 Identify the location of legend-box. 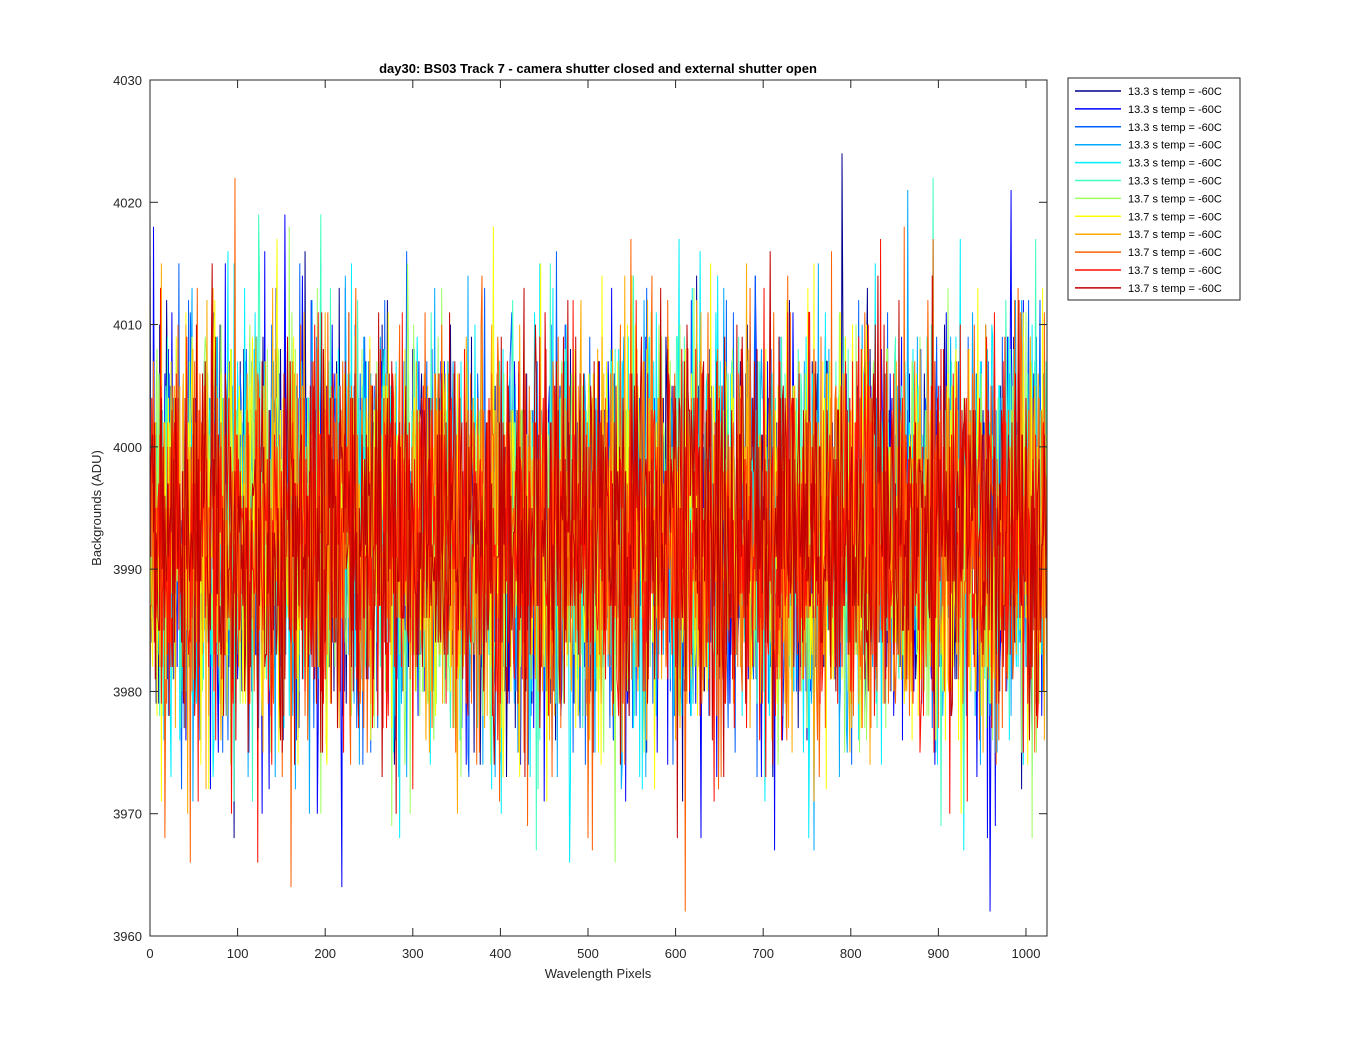
(1154, 189).